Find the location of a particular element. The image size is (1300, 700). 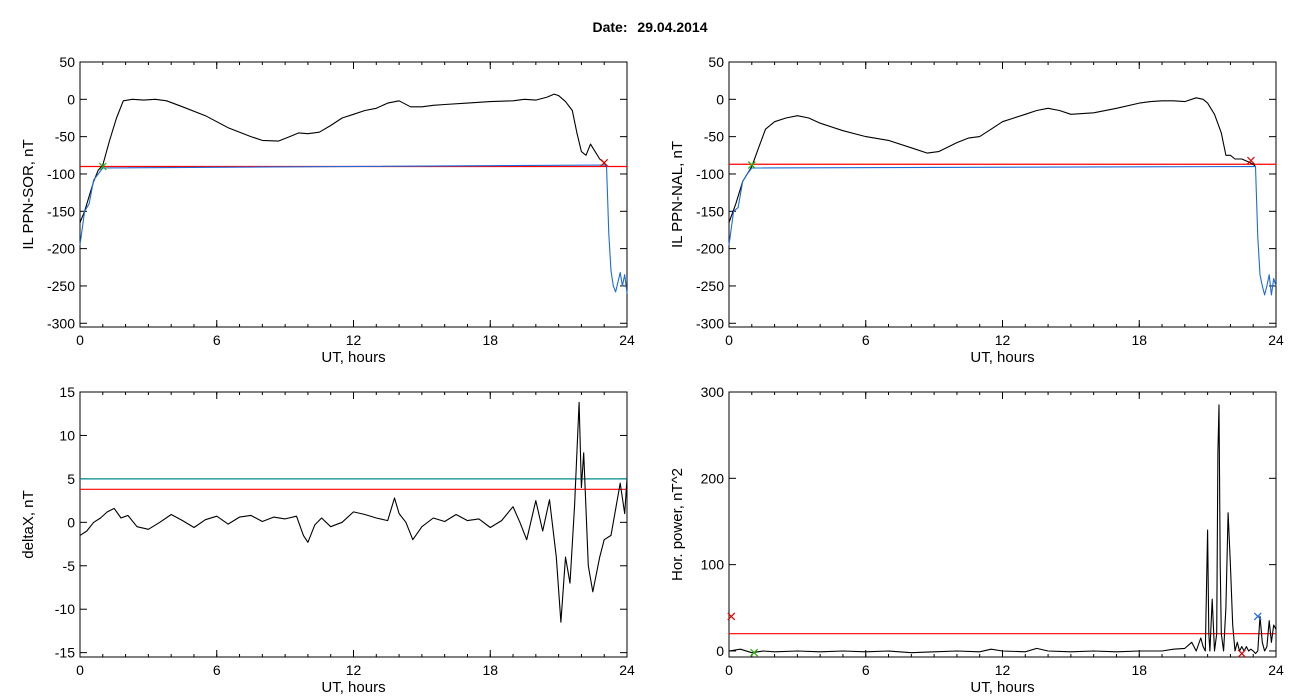

chart-title: Date: 29.04.2014 is located at coordinates (650, 27).